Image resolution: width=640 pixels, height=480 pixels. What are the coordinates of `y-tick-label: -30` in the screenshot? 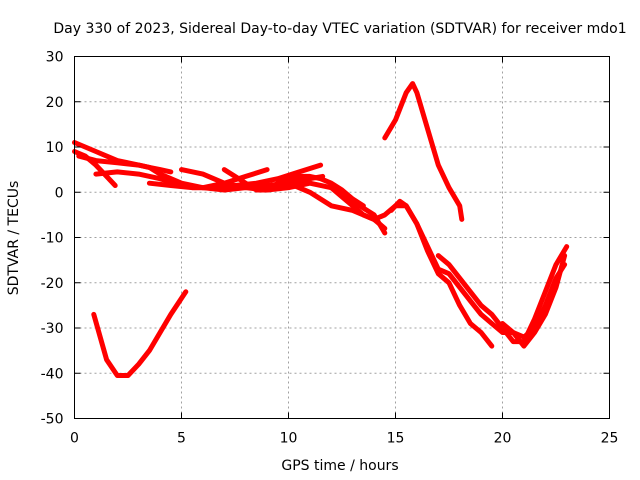 It's located at (52, 329).